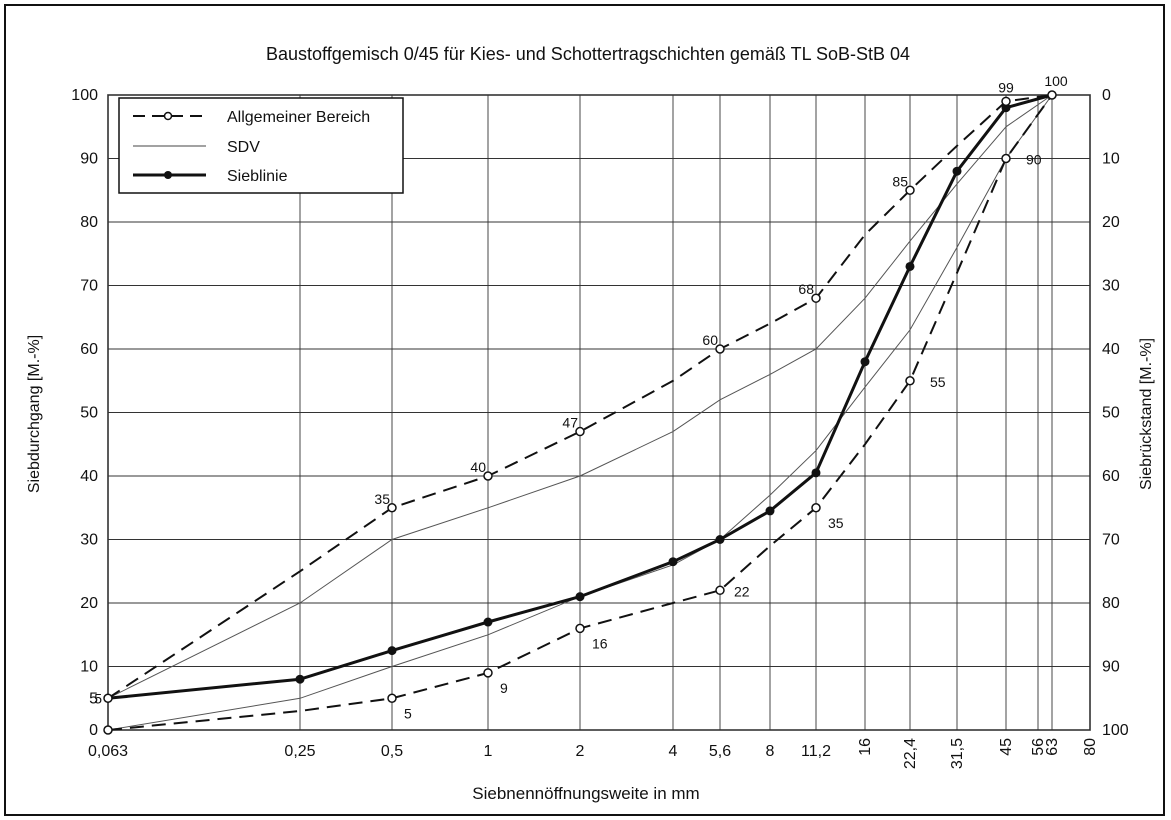 This screenshot has height=820, width=1171. Describe the element at coordinates (89, 540) in the screenshot. I see `y-tick-label-left: 30` at that location.